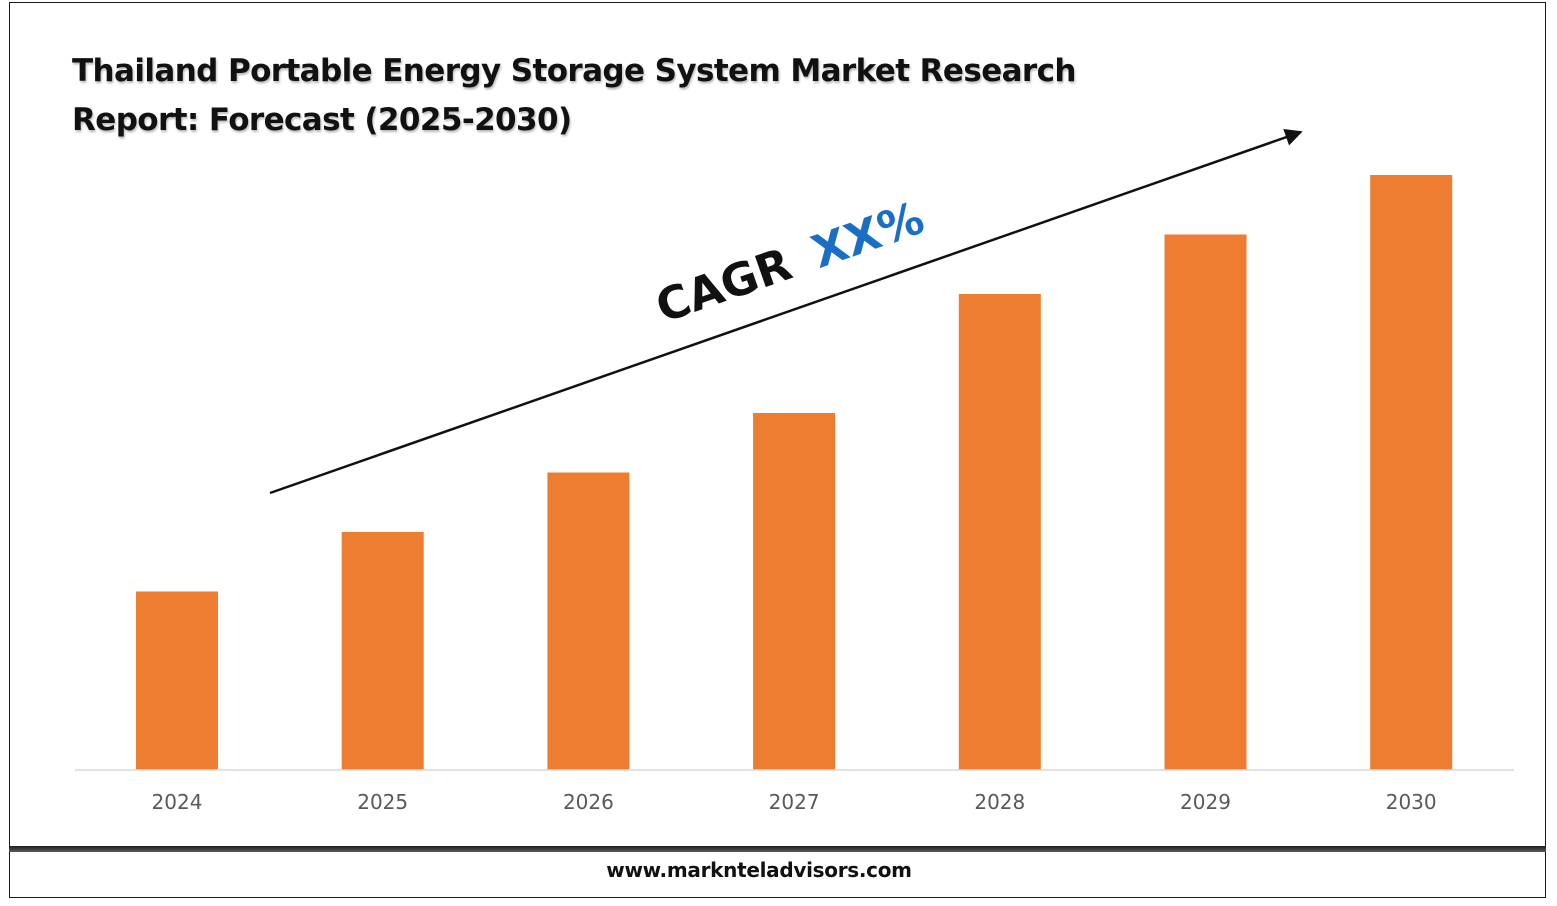 The width and height of the screenshot is (1557, 906). Describe the element at coordinates (759, 870) in the screenshot. I see `footer-website-link: www.marknteladvisors.com` at that location.